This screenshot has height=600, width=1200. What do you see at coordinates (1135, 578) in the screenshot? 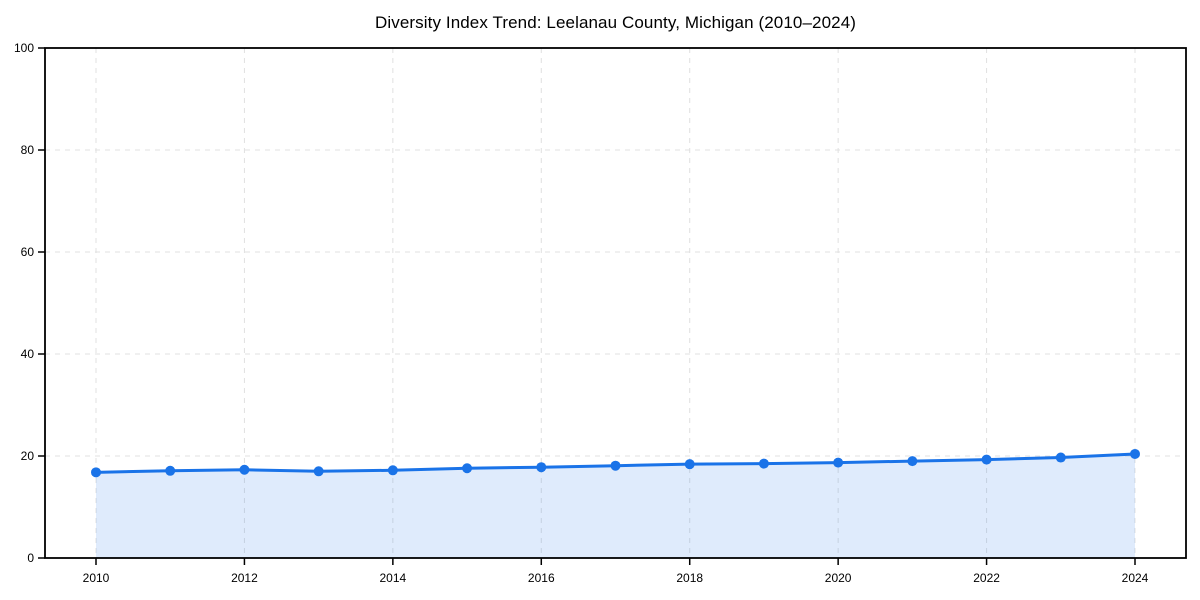
I see `x-tick-label: 2024` at bounding box center [1135, 578].